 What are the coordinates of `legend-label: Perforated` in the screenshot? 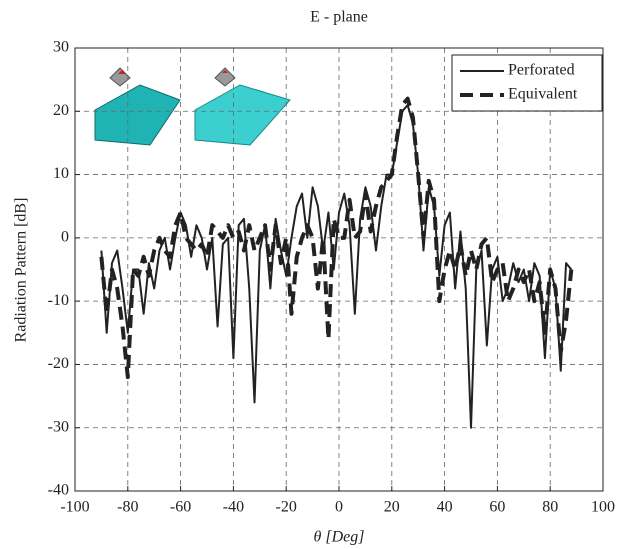 It's located at (541, 70).